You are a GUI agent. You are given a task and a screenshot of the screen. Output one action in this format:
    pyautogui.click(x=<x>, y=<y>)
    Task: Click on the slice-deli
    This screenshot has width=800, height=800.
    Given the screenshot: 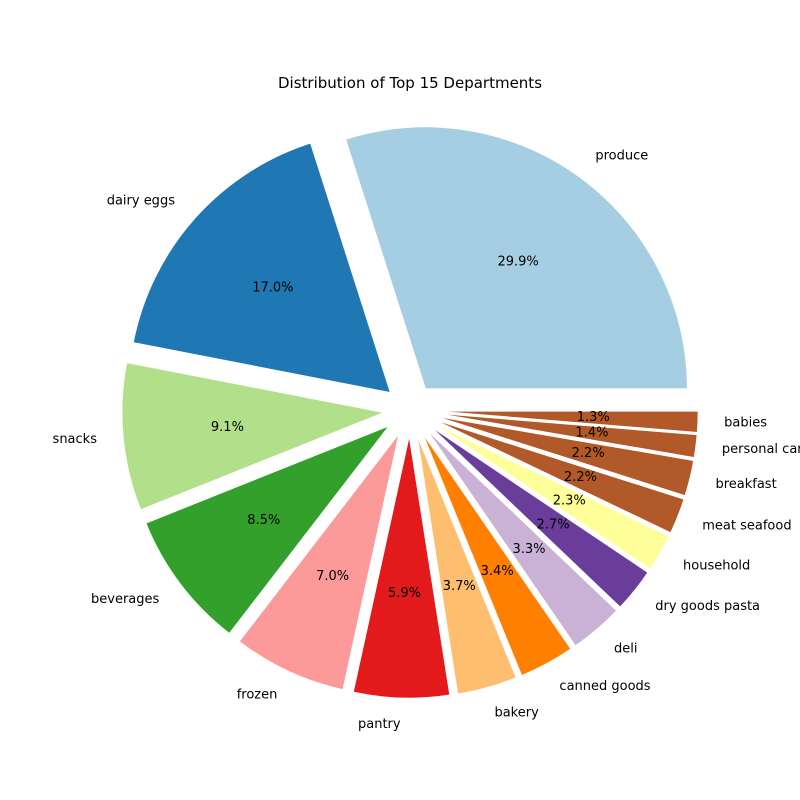 What is the action you would take?
    pyautogui.click(x=522, y=538)
    